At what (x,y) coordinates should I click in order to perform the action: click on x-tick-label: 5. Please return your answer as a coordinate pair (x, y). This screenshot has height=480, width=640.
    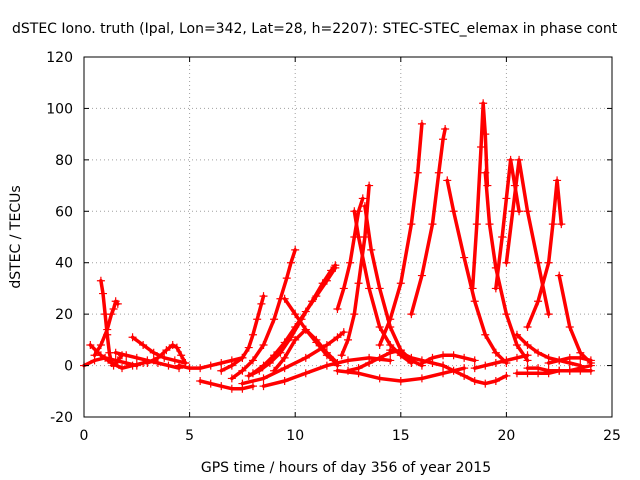
    Looking at the image, I should click on (189, 436).